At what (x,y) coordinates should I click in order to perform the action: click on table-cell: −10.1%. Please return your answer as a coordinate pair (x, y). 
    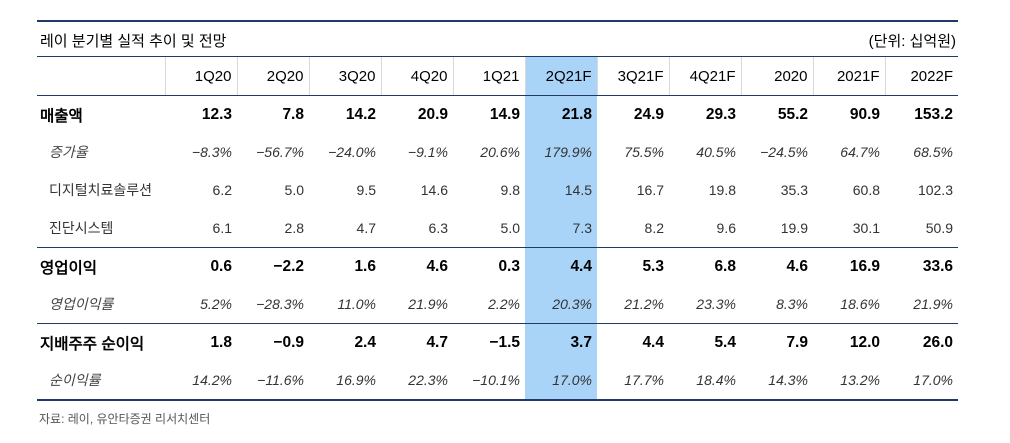
    Looking at the image, I should click on (489, 381).